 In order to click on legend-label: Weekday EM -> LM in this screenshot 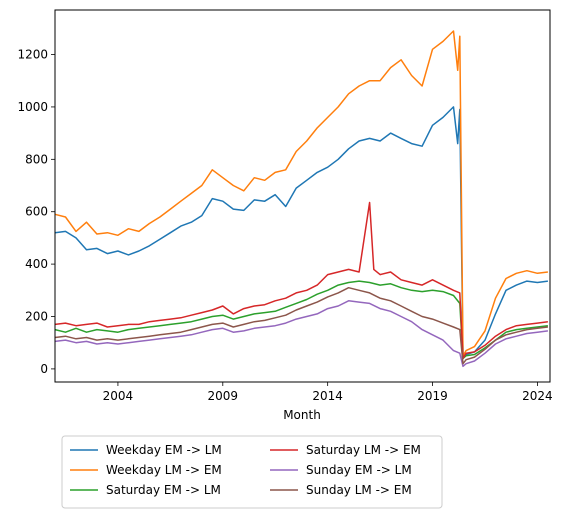, I will do `click(164, 450)`.